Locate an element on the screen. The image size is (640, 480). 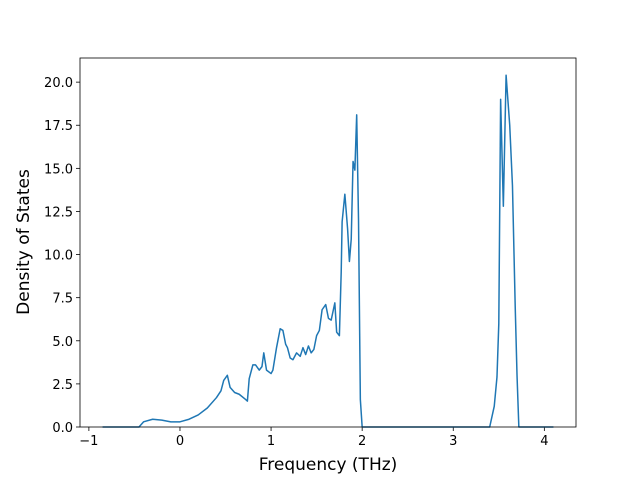
y-tick-label: 12.5 is located at coordinates (58, 212).